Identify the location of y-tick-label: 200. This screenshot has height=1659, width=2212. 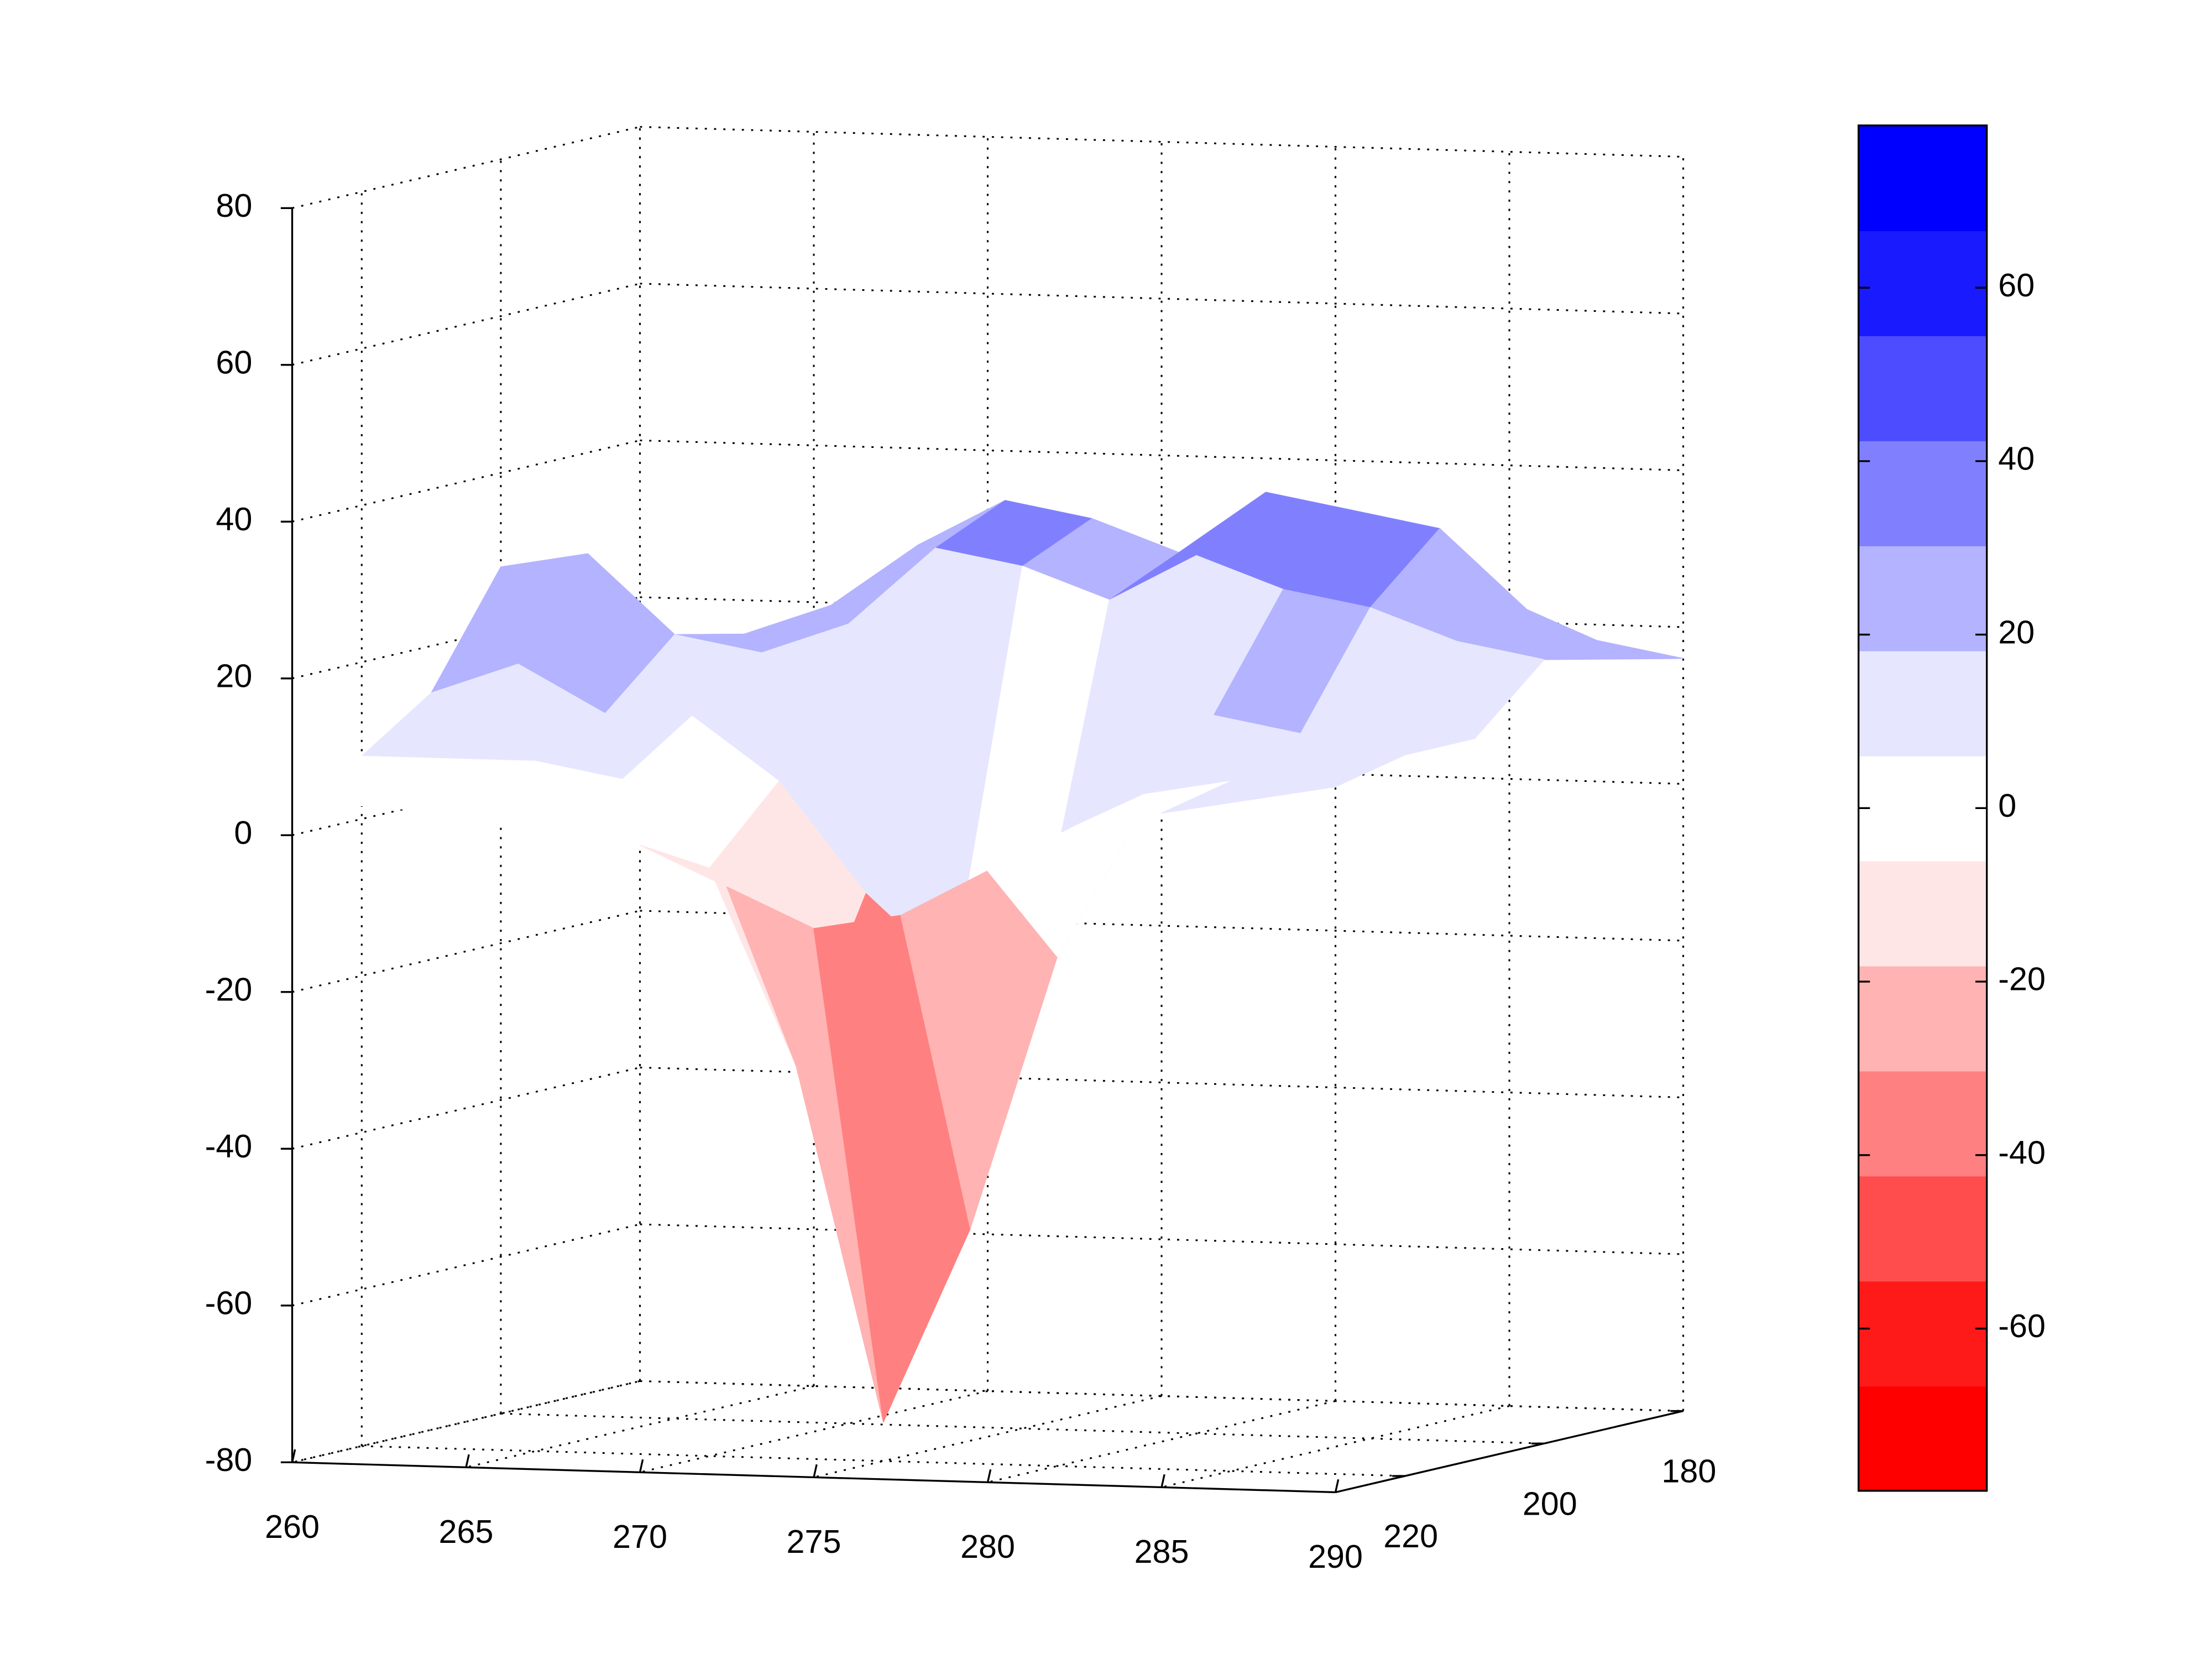
(1550, 1503).